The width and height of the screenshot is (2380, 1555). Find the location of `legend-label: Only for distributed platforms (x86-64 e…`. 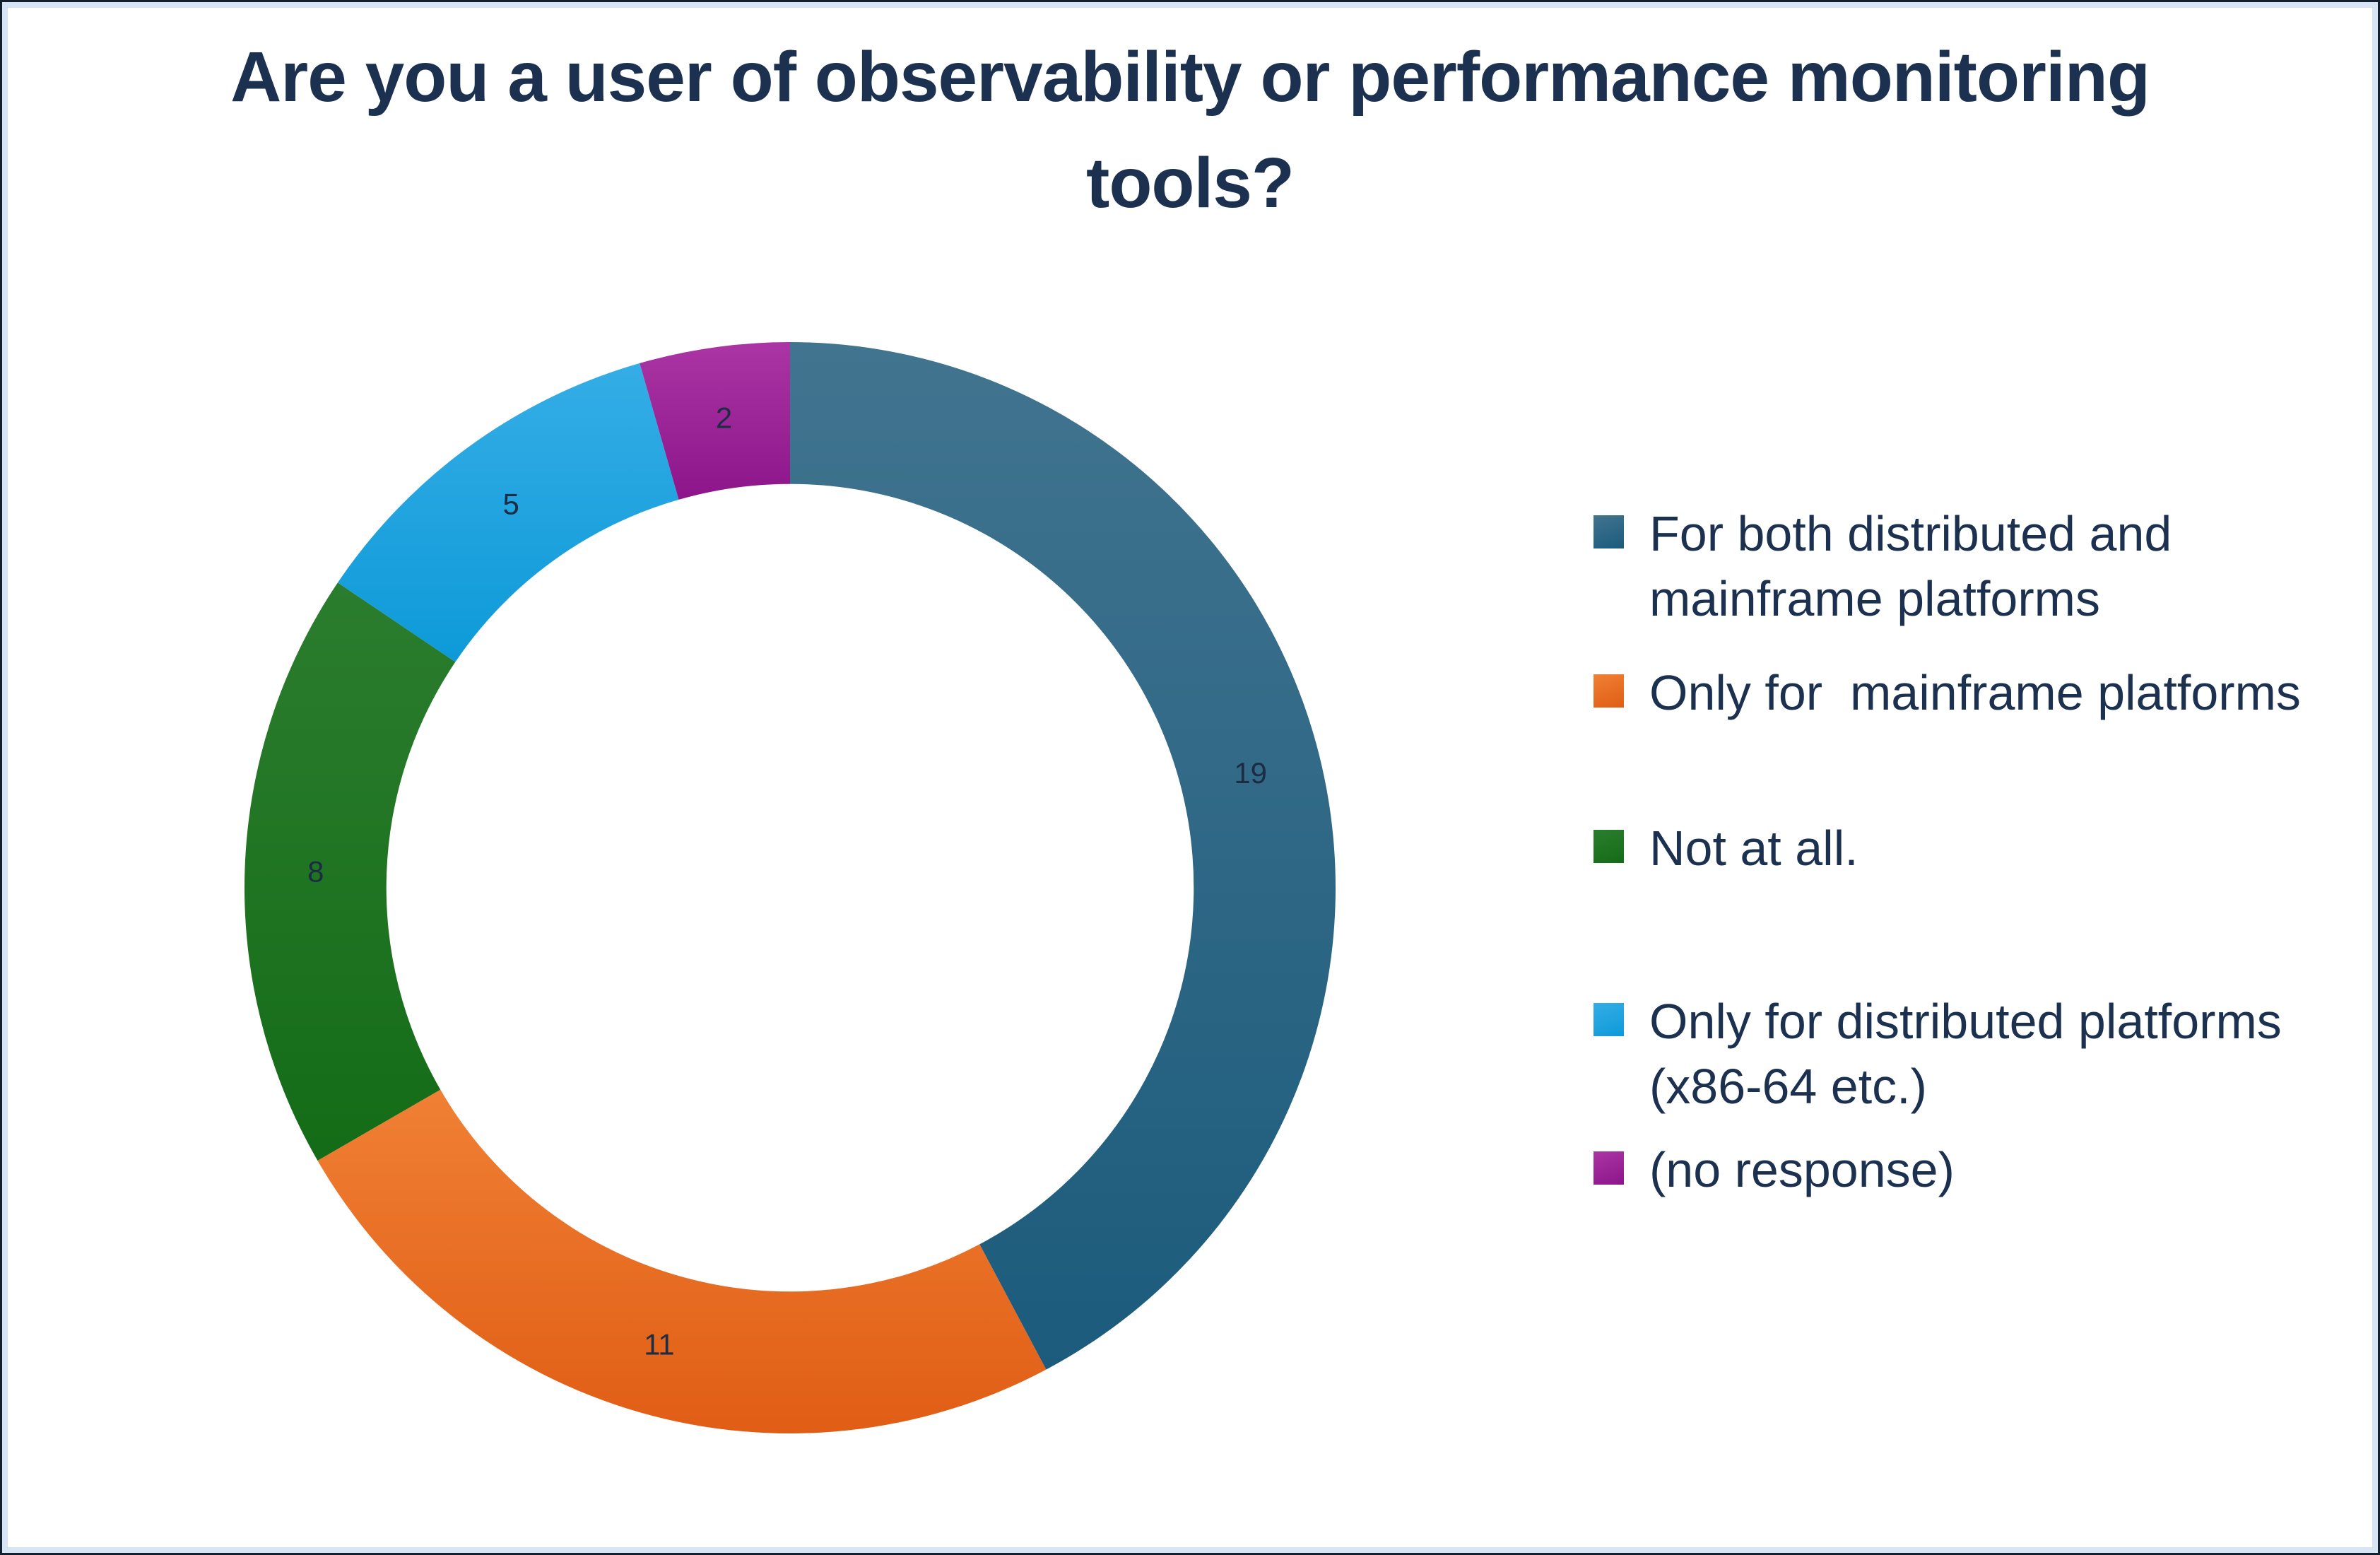

legend-label: Only for distributed platforms (x86-64 e… is located at coordinates (1973, 1054).